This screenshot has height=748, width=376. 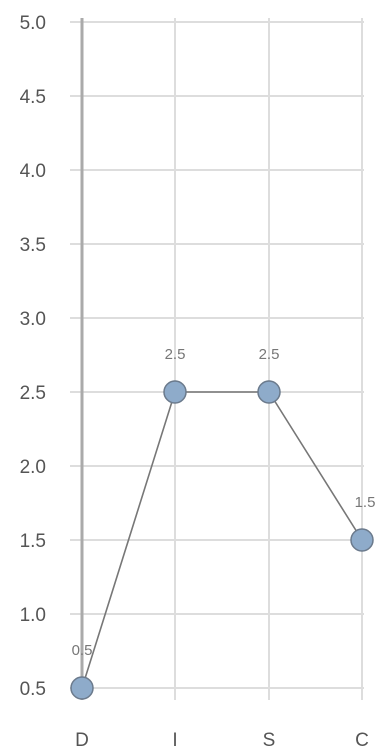 I want to click on x-tick-label: C, so click(x=362, y=739).